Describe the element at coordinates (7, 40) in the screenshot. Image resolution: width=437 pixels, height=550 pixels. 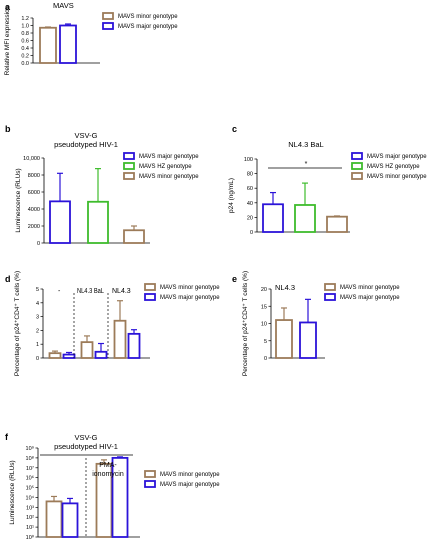
I see `y-axis-label: Relative MFI expression` at that location.